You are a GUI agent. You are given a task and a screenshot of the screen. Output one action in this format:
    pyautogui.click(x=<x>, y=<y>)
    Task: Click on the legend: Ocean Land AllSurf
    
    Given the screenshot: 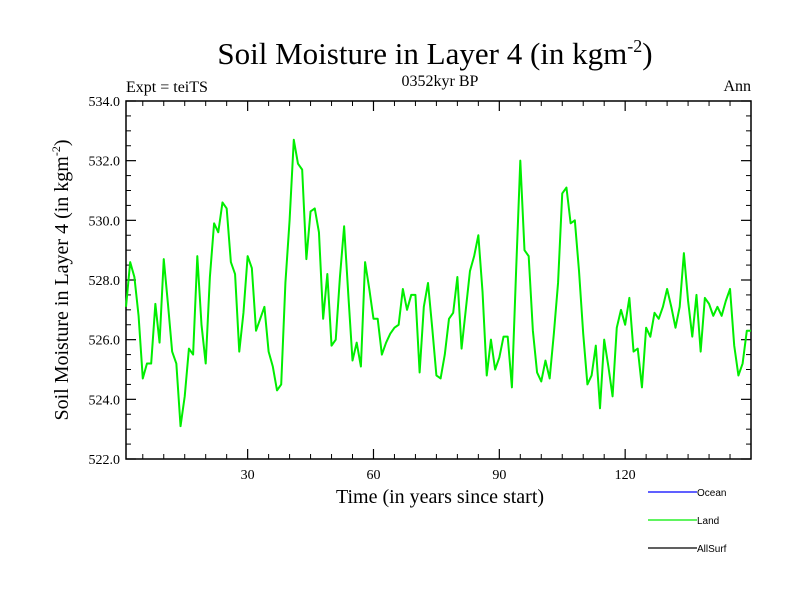 What is the action you would take?
    pyautogui.click(x=687, y=521)
    